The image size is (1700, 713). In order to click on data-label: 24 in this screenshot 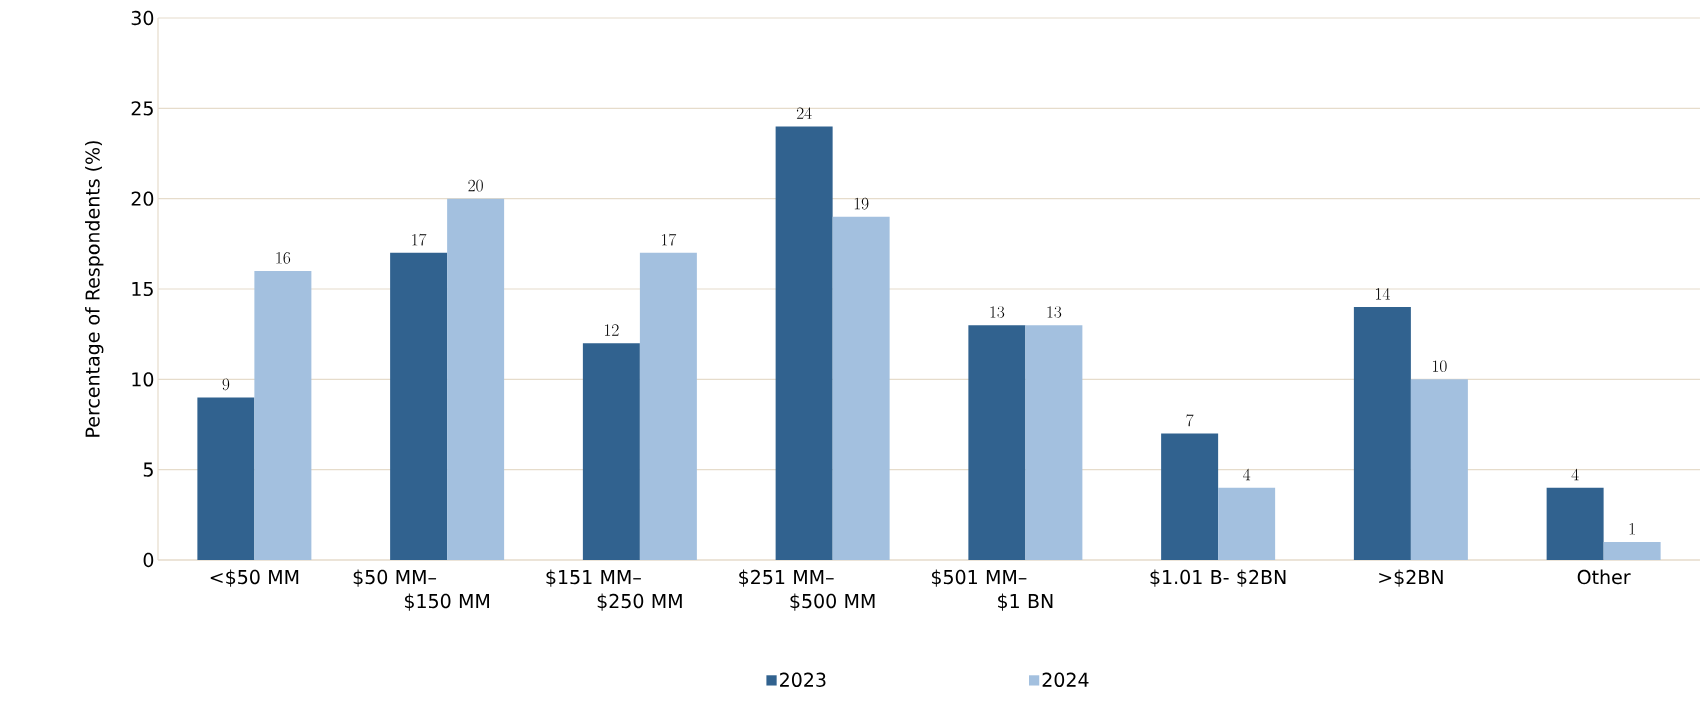, I will do `click(804, 113)`.